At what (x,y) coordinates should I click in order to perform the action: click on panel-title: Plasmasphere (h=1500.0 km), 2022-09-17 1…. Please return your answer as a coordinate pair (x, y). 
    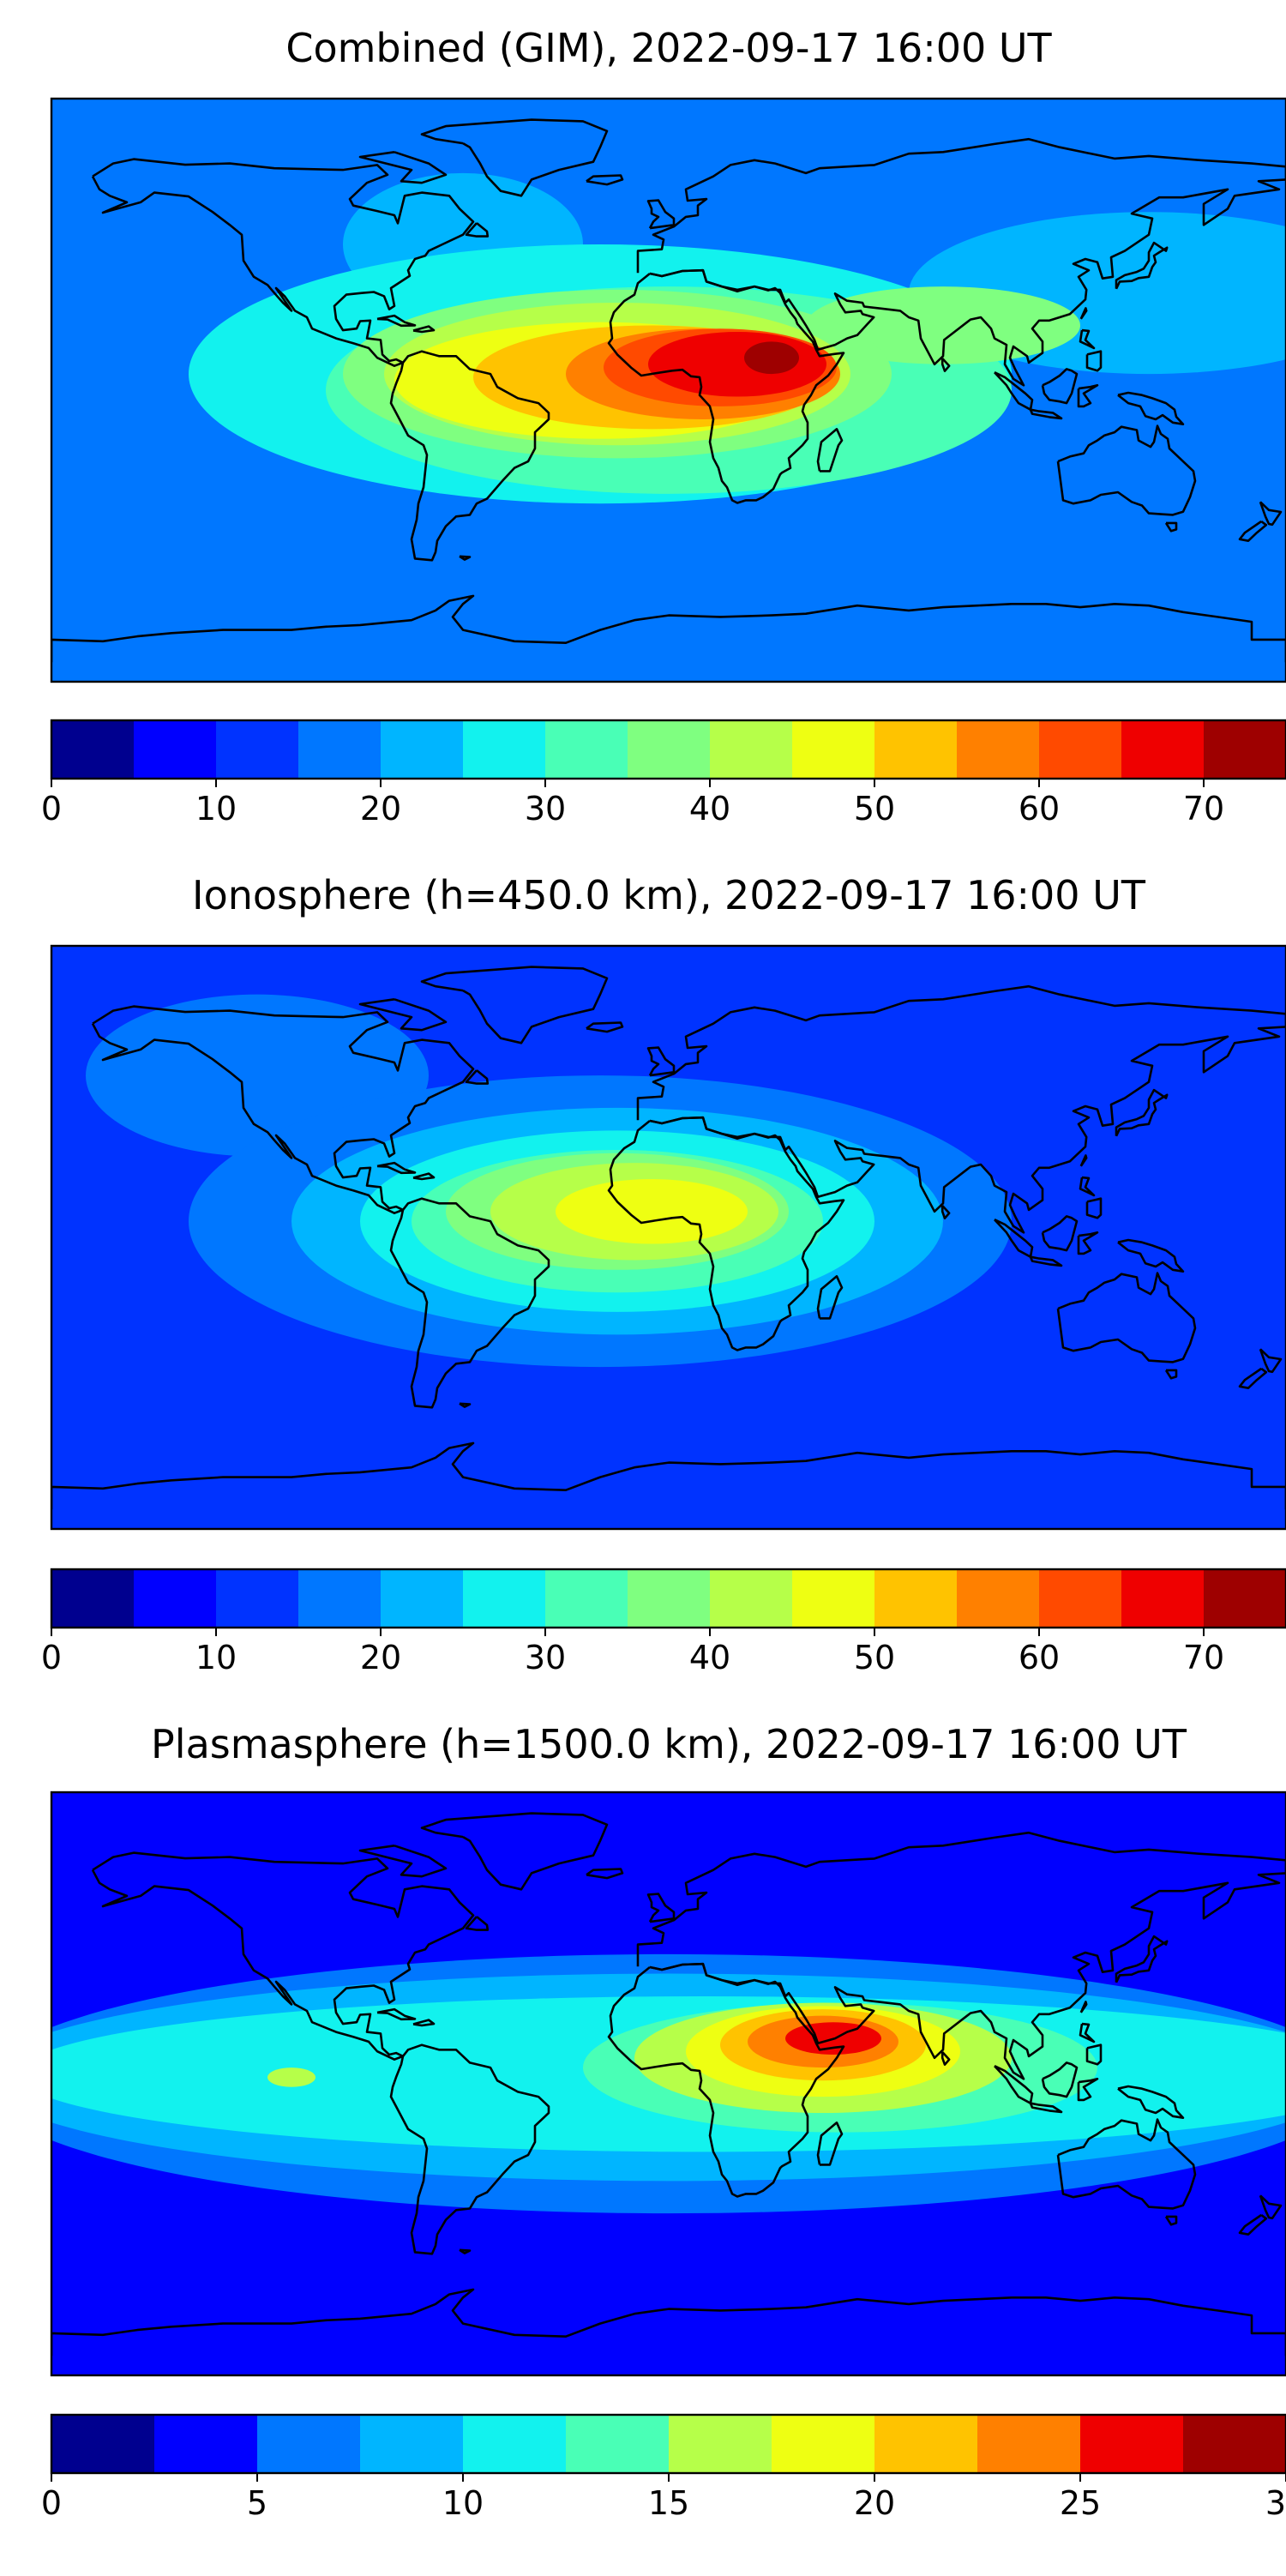
    Looking at the image, I should click on (669, 1744).